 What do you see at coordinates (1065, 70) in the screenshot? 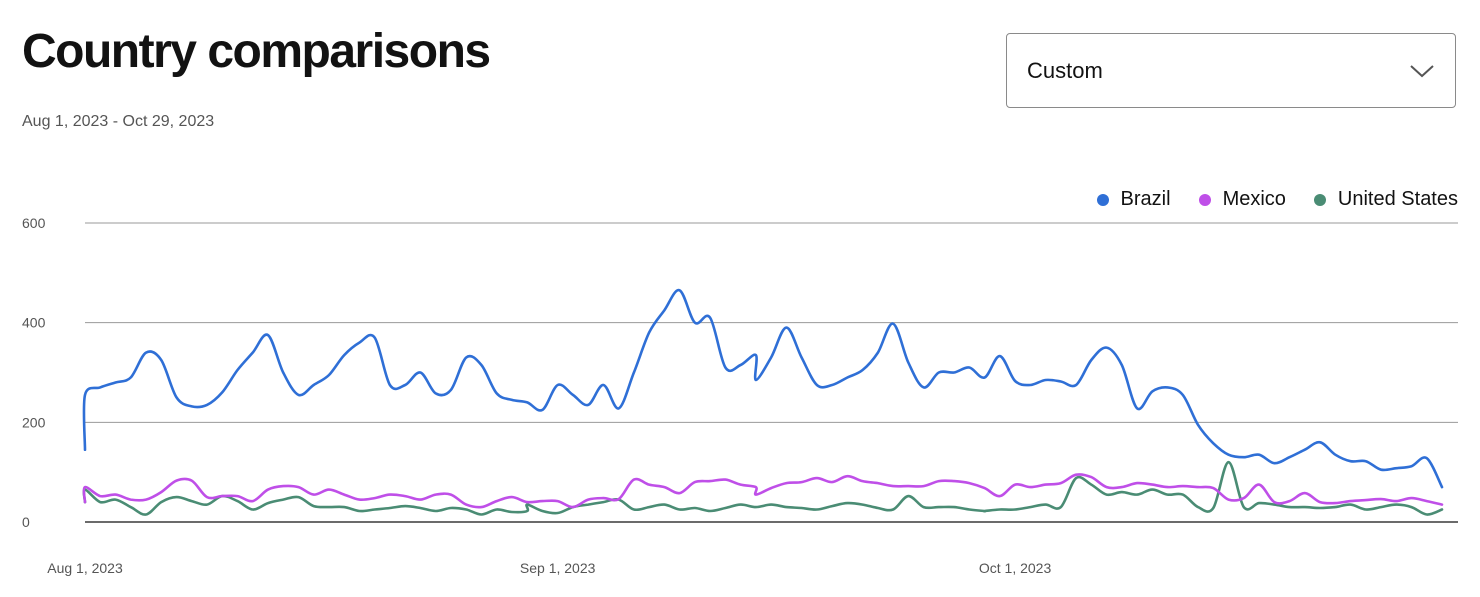
I see `period-select-value: Custom` at bounding box center [1065, 70].